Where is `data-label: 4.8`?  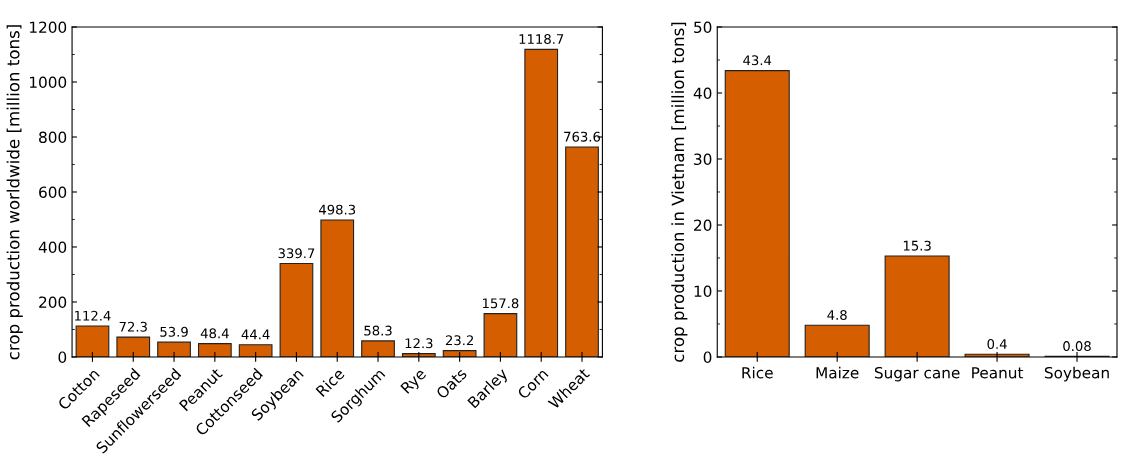
data-label: 4.8 is located at coordinates (837, 314).